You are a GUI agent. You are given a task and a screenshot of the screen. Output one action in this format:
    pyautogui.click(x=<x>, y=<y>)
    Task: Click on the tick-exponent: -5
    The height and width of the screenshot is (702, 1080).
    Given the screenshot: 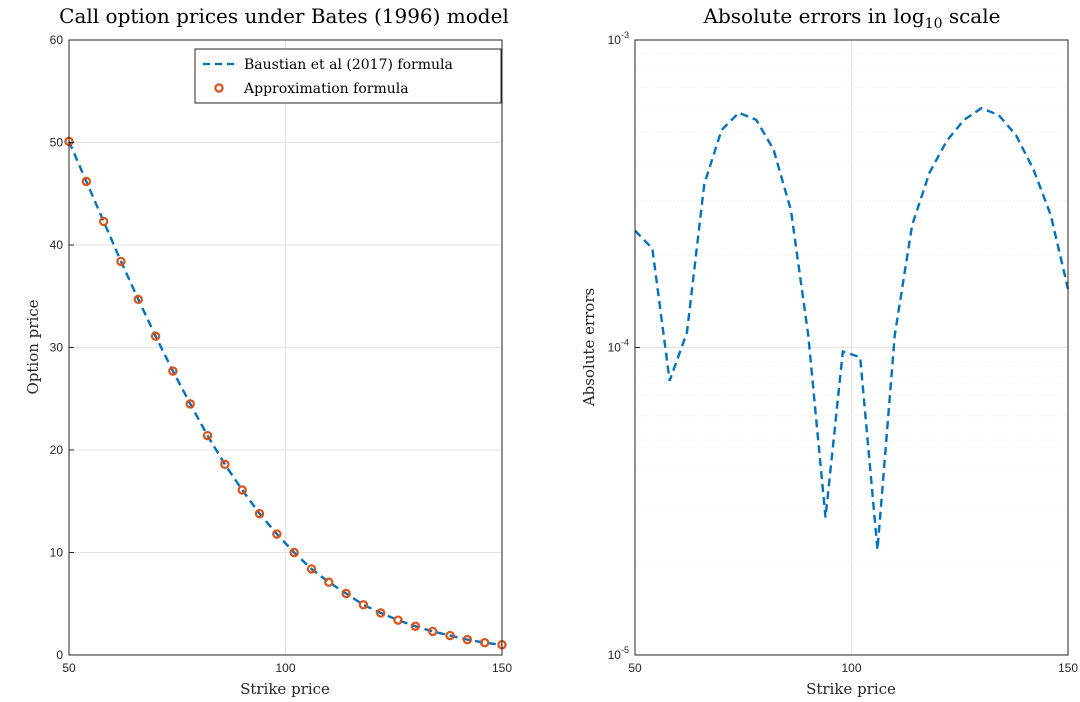 What is the action you would take?
    pyautogui.click(x=625, y=650)
    